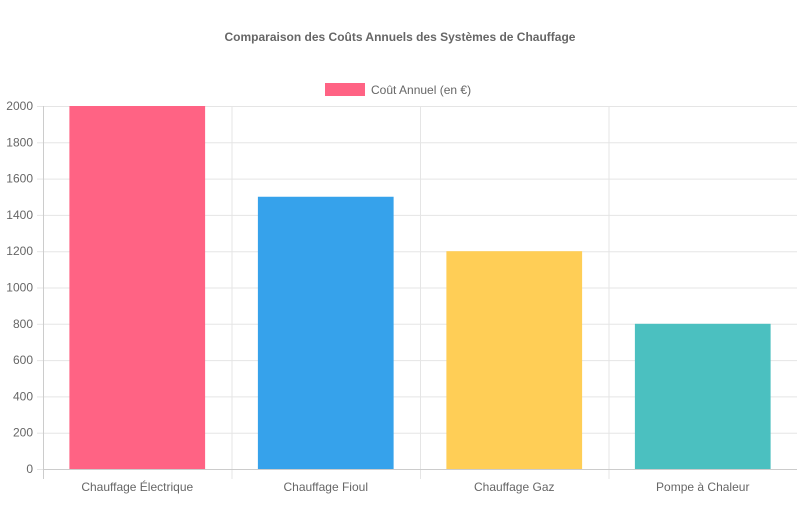 Image resolution: width=800 pixels, height=505 pixels. What do you see at coordinates (137, 486) in the screenshot?
I see `x-tick-label: Chauffage Électrique` at bounding box center [137, 486].